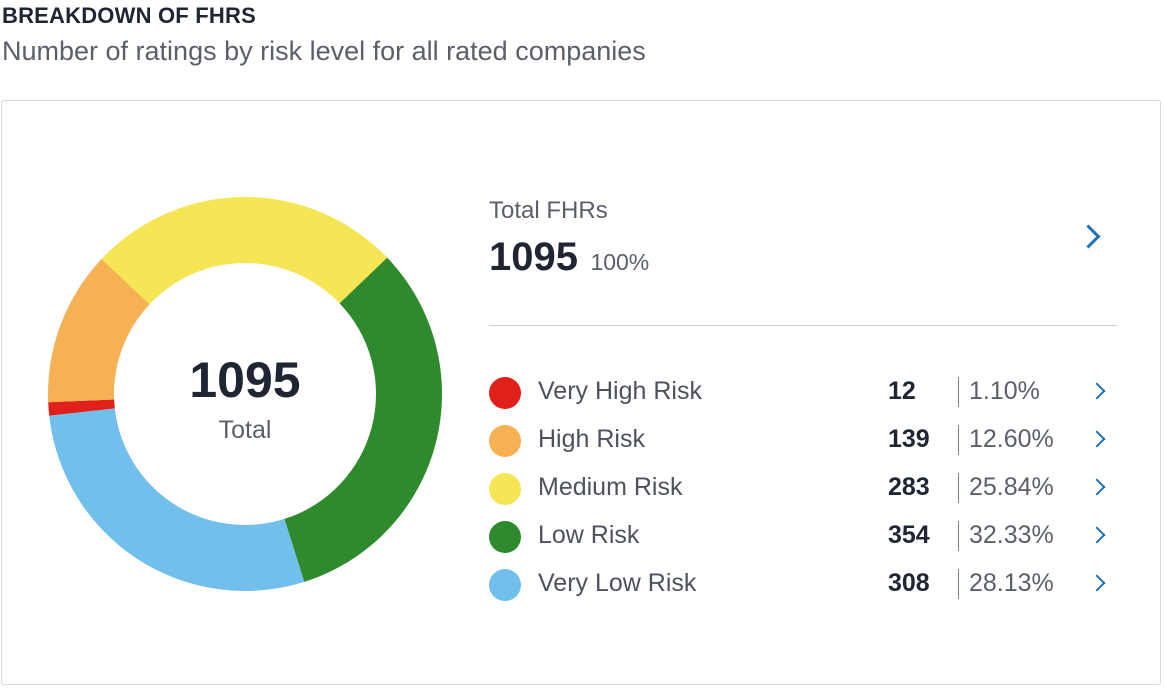 This screenshot has width=1164, height=688. What do you see at coordinates (1004, 391) in the screenshot?
I see `legend-percent: 1.10%` at bounding box center [1004, 391].